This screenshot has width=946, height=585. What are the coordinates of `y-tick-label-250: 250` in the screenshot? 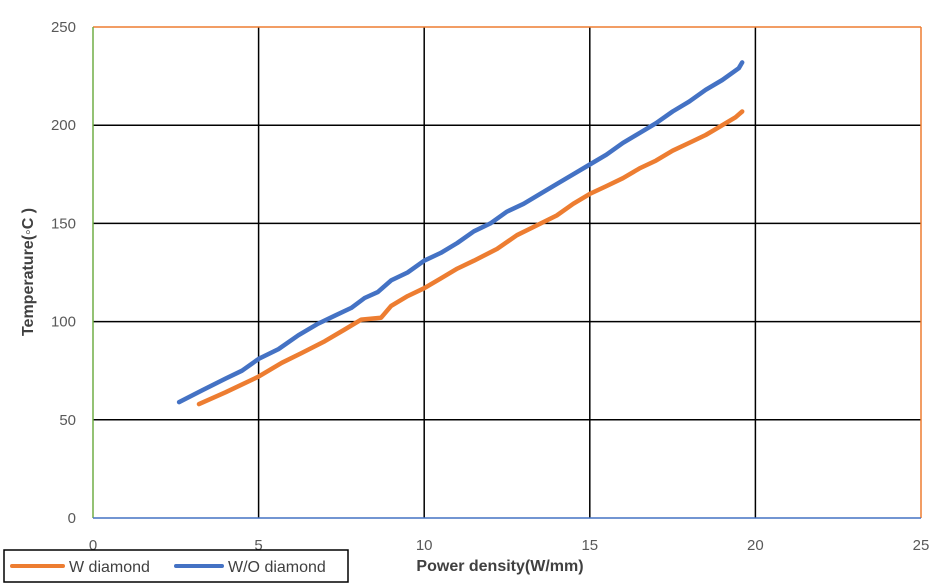 It's located at (63, 27).